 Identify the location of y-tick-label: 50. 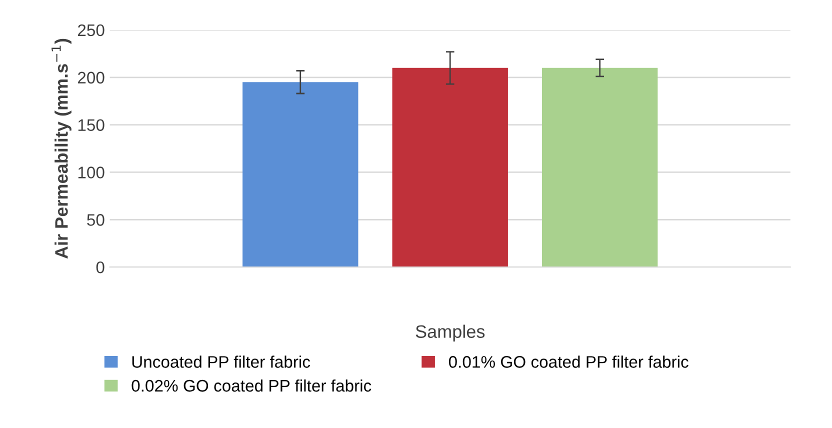
(95, 220).